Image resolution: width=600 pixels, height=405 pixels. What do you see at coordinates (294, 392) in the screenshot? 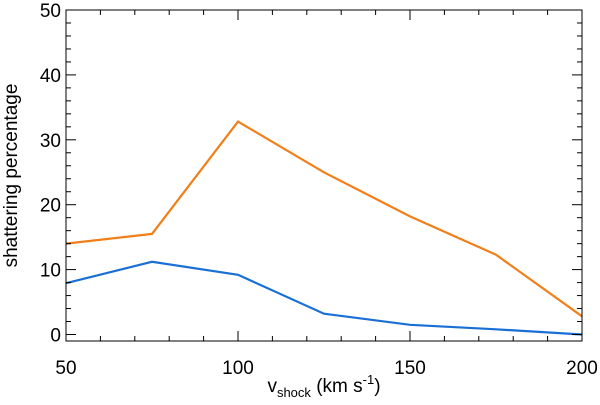
I see `x-axis-label-subscript: shock` at bounding box center [294, 392].